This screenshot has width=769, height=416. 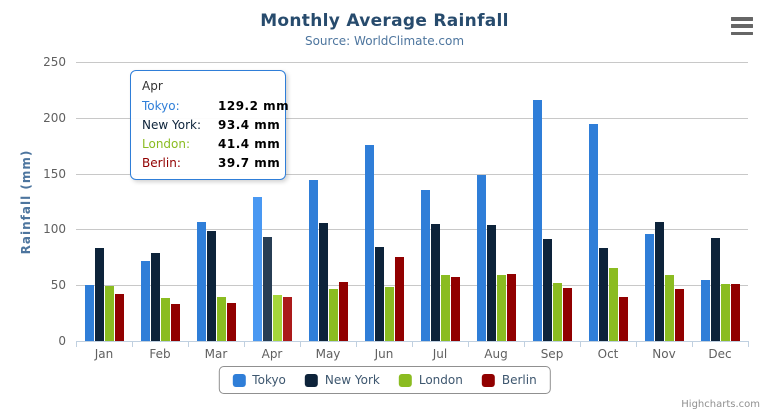 I want to click on x-axis-label: May, so click(x=328, y=354).